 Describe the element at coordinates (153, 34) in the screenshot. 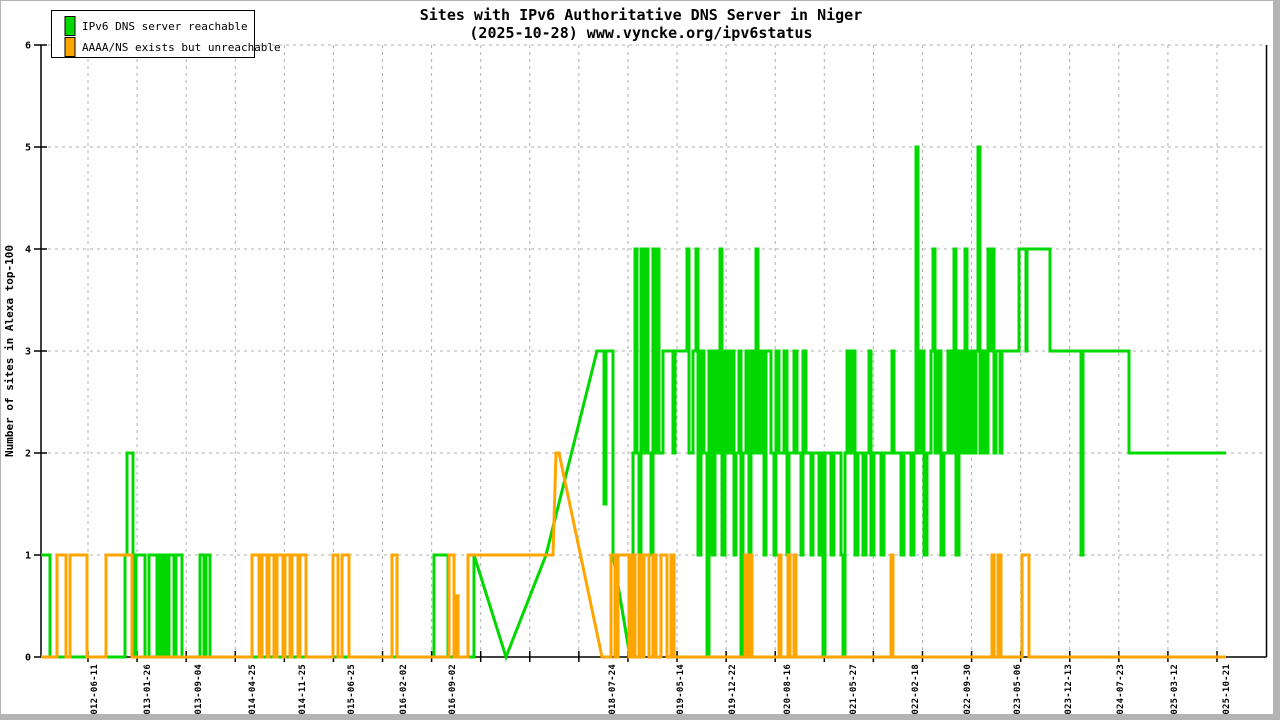

I see `legend-frame` at that location.